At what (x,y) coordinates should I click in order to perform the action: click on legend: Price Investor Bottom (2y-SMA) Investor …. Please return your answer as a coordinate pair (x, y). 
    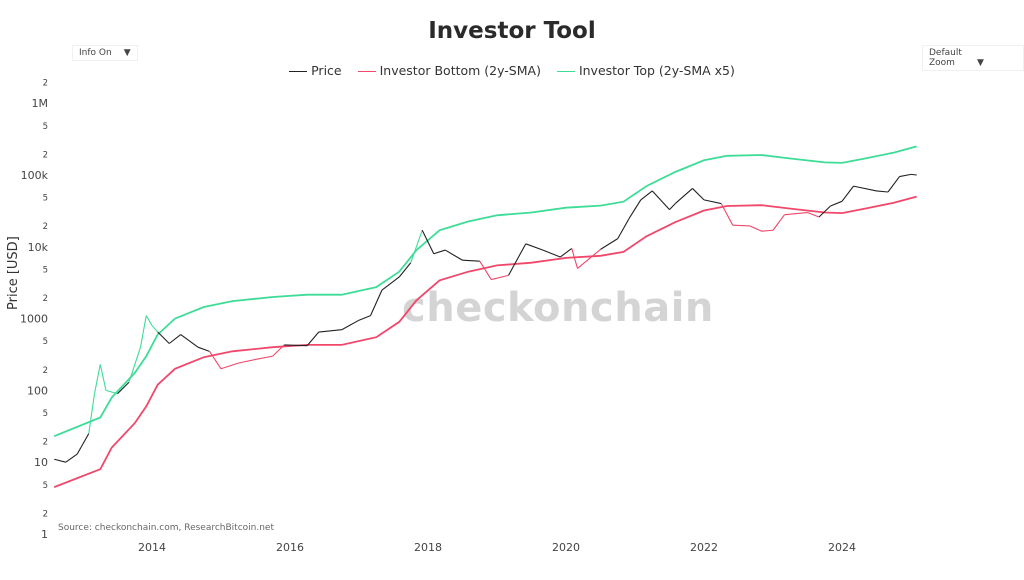
    Looking at the image, I should click on (512, 70).